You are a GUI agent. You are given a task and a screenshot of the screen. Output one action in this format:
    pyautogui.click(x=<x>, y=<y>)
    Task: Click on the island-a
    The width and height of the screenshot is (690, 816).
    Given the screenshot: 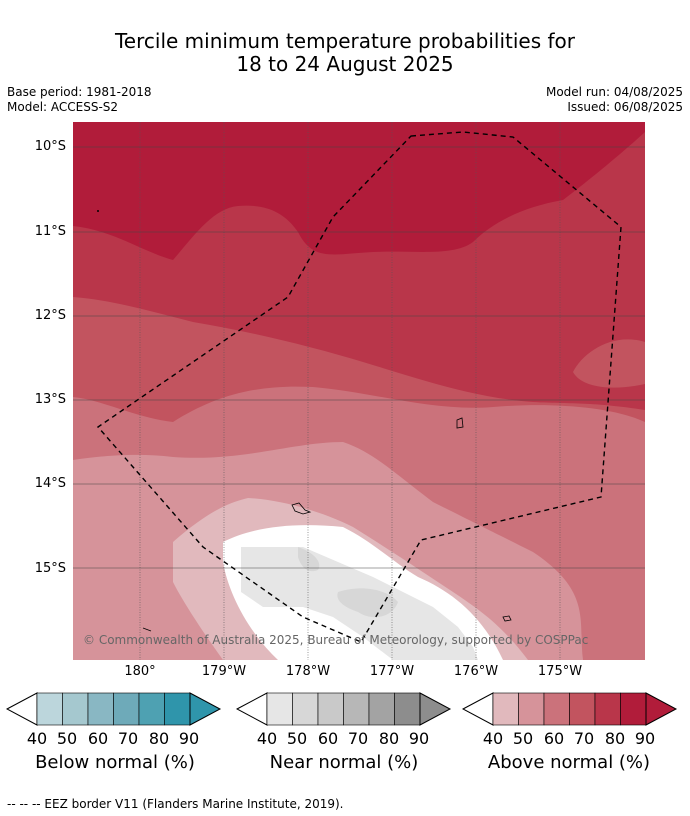 What is the action you would take?
    pyautogui.click(x=460, y=423)
    